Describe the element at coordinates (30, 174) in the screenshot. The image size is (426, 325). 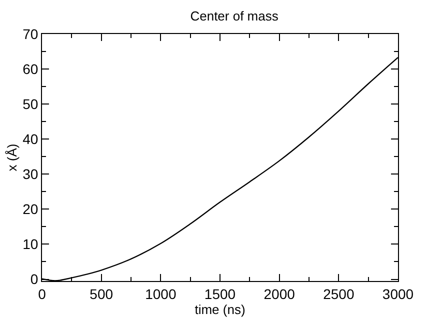
I see `y-tick-label: 30` at that location.